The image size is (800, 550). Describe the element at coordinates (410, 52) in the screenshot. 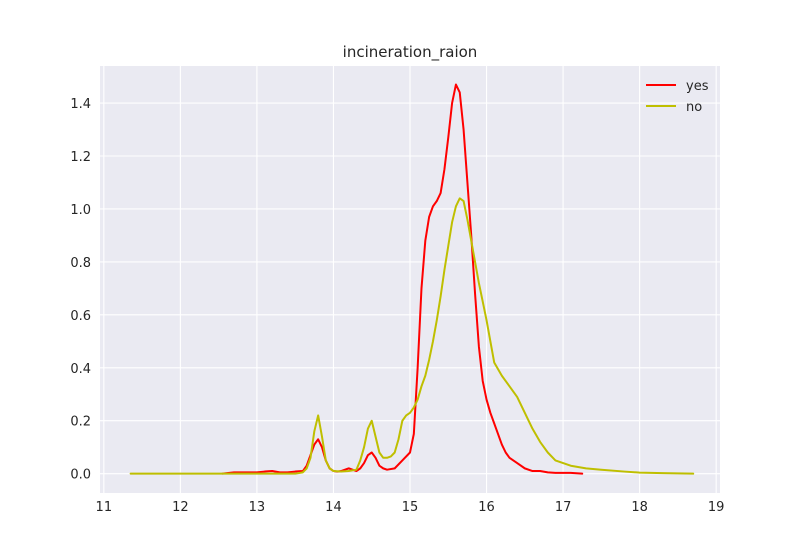

I see `chart-title: incineration_raion` at that location.